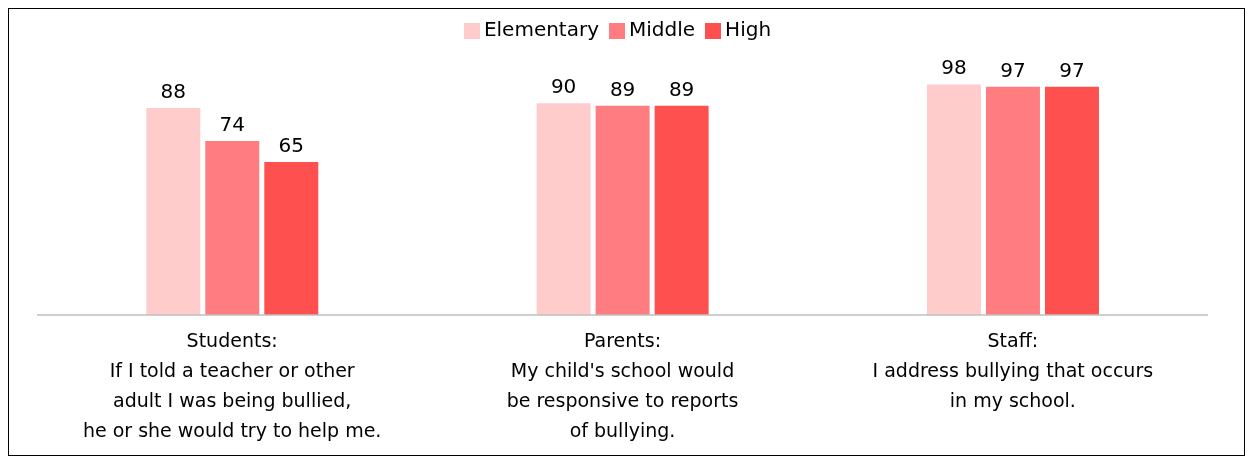 This screenshot has width=1253, height=464. What do you see at coordinates (954, 67) in the screenshot?
I see `data-label: 98` at bounding box center [954, 67].